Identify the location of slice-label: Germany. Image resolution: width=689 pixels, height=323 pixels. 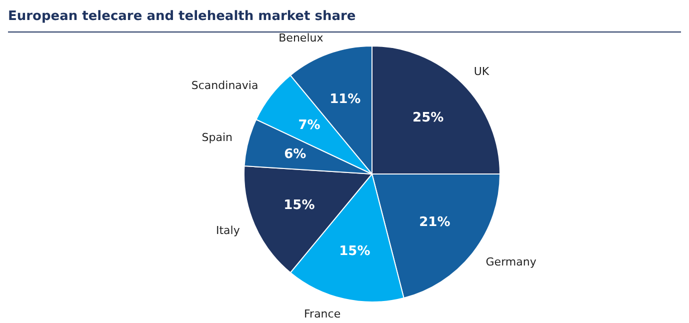
(511, 261).